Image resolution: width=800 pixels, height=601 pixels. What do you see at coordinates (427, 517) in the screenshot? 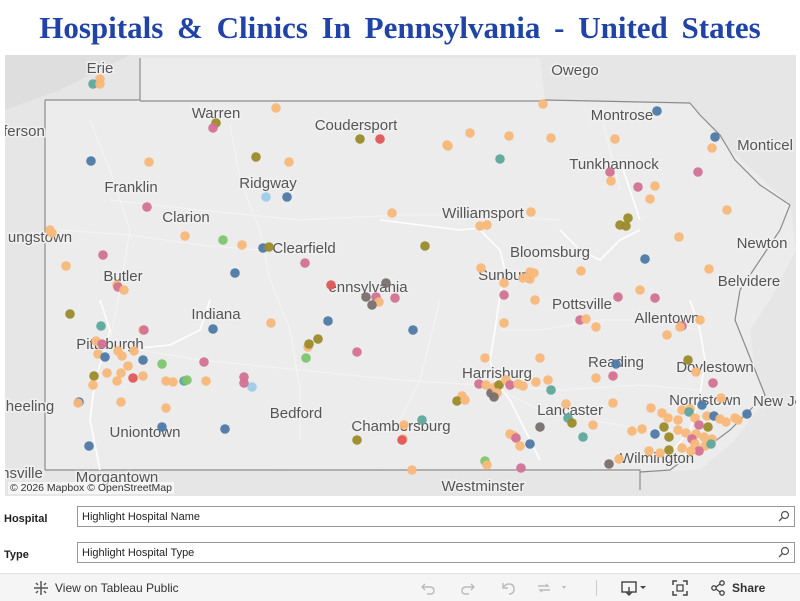
I see `hospital-search-input` at bounding box center [427, 517].